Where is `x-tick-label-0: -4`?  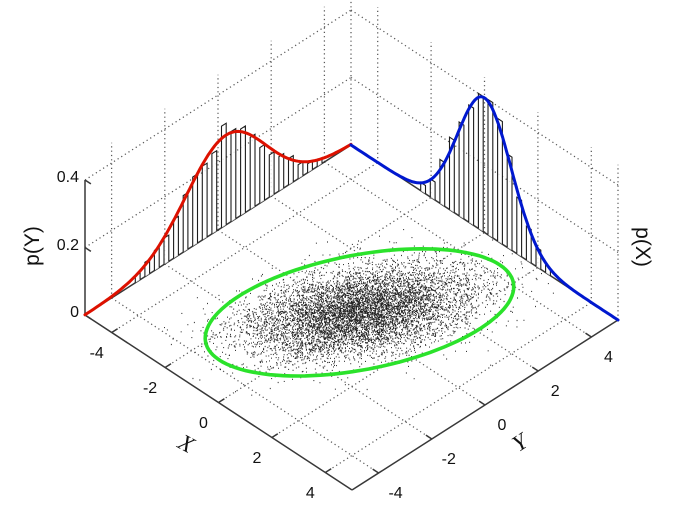
x-tick-label-0: -4 is located at coordinates (96, 353).